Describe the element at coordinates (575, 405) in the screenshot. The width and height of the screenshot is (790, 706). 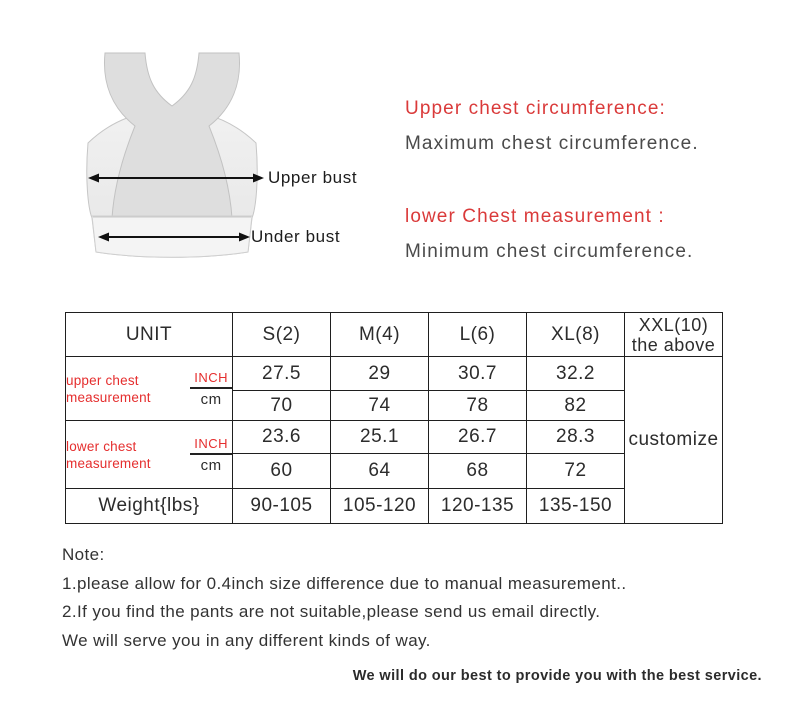
I see `table-cell: 82` at that location.